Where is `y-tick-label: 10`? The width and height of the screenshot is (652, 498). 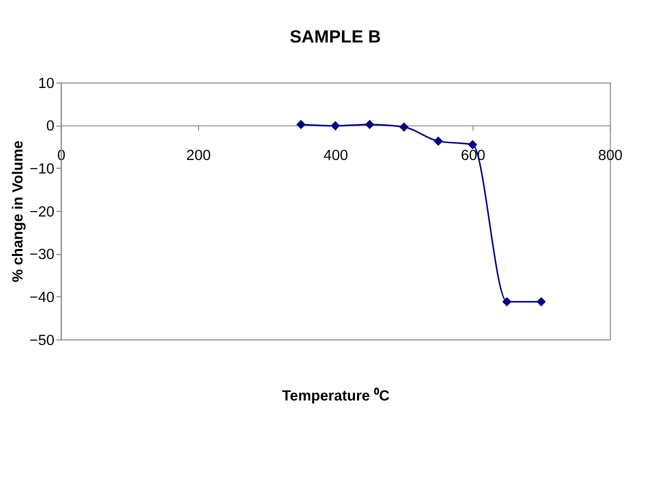 y-tick-label: 10 is located at coordinates (46, 84).